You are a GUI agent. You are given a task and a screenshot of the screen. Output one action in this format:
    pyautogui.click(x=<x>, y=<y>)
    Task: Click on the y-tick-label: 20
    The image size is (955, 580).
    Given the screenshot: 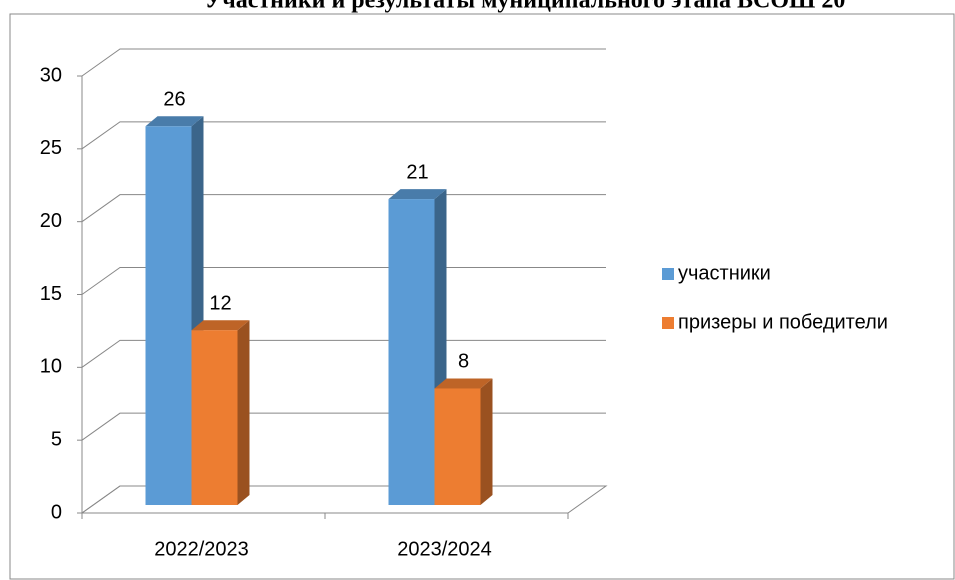 What is the action you would take?
    pyautogui.click(x=51, y=221)
    